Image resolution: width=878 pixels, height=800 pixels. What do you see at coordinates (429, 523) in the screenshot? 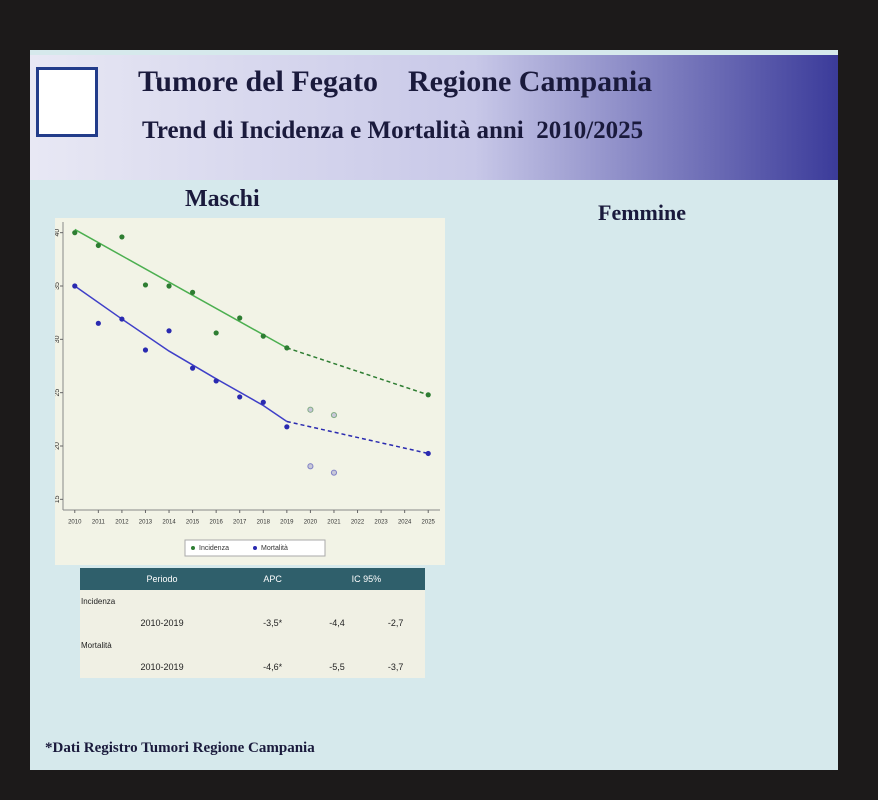
I see `x-tick-label: 2025` at bounding box center [429, 523].